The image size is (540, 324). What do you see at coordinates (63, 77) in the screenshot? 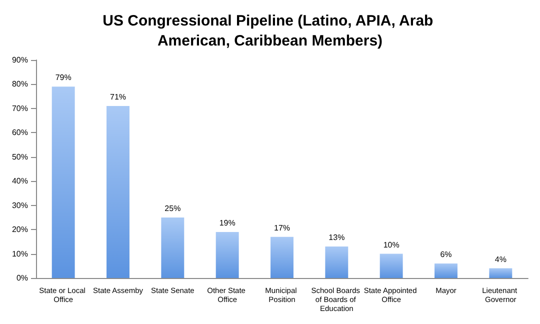
I see `data-label: 79%` at bounding box center [63, 77].